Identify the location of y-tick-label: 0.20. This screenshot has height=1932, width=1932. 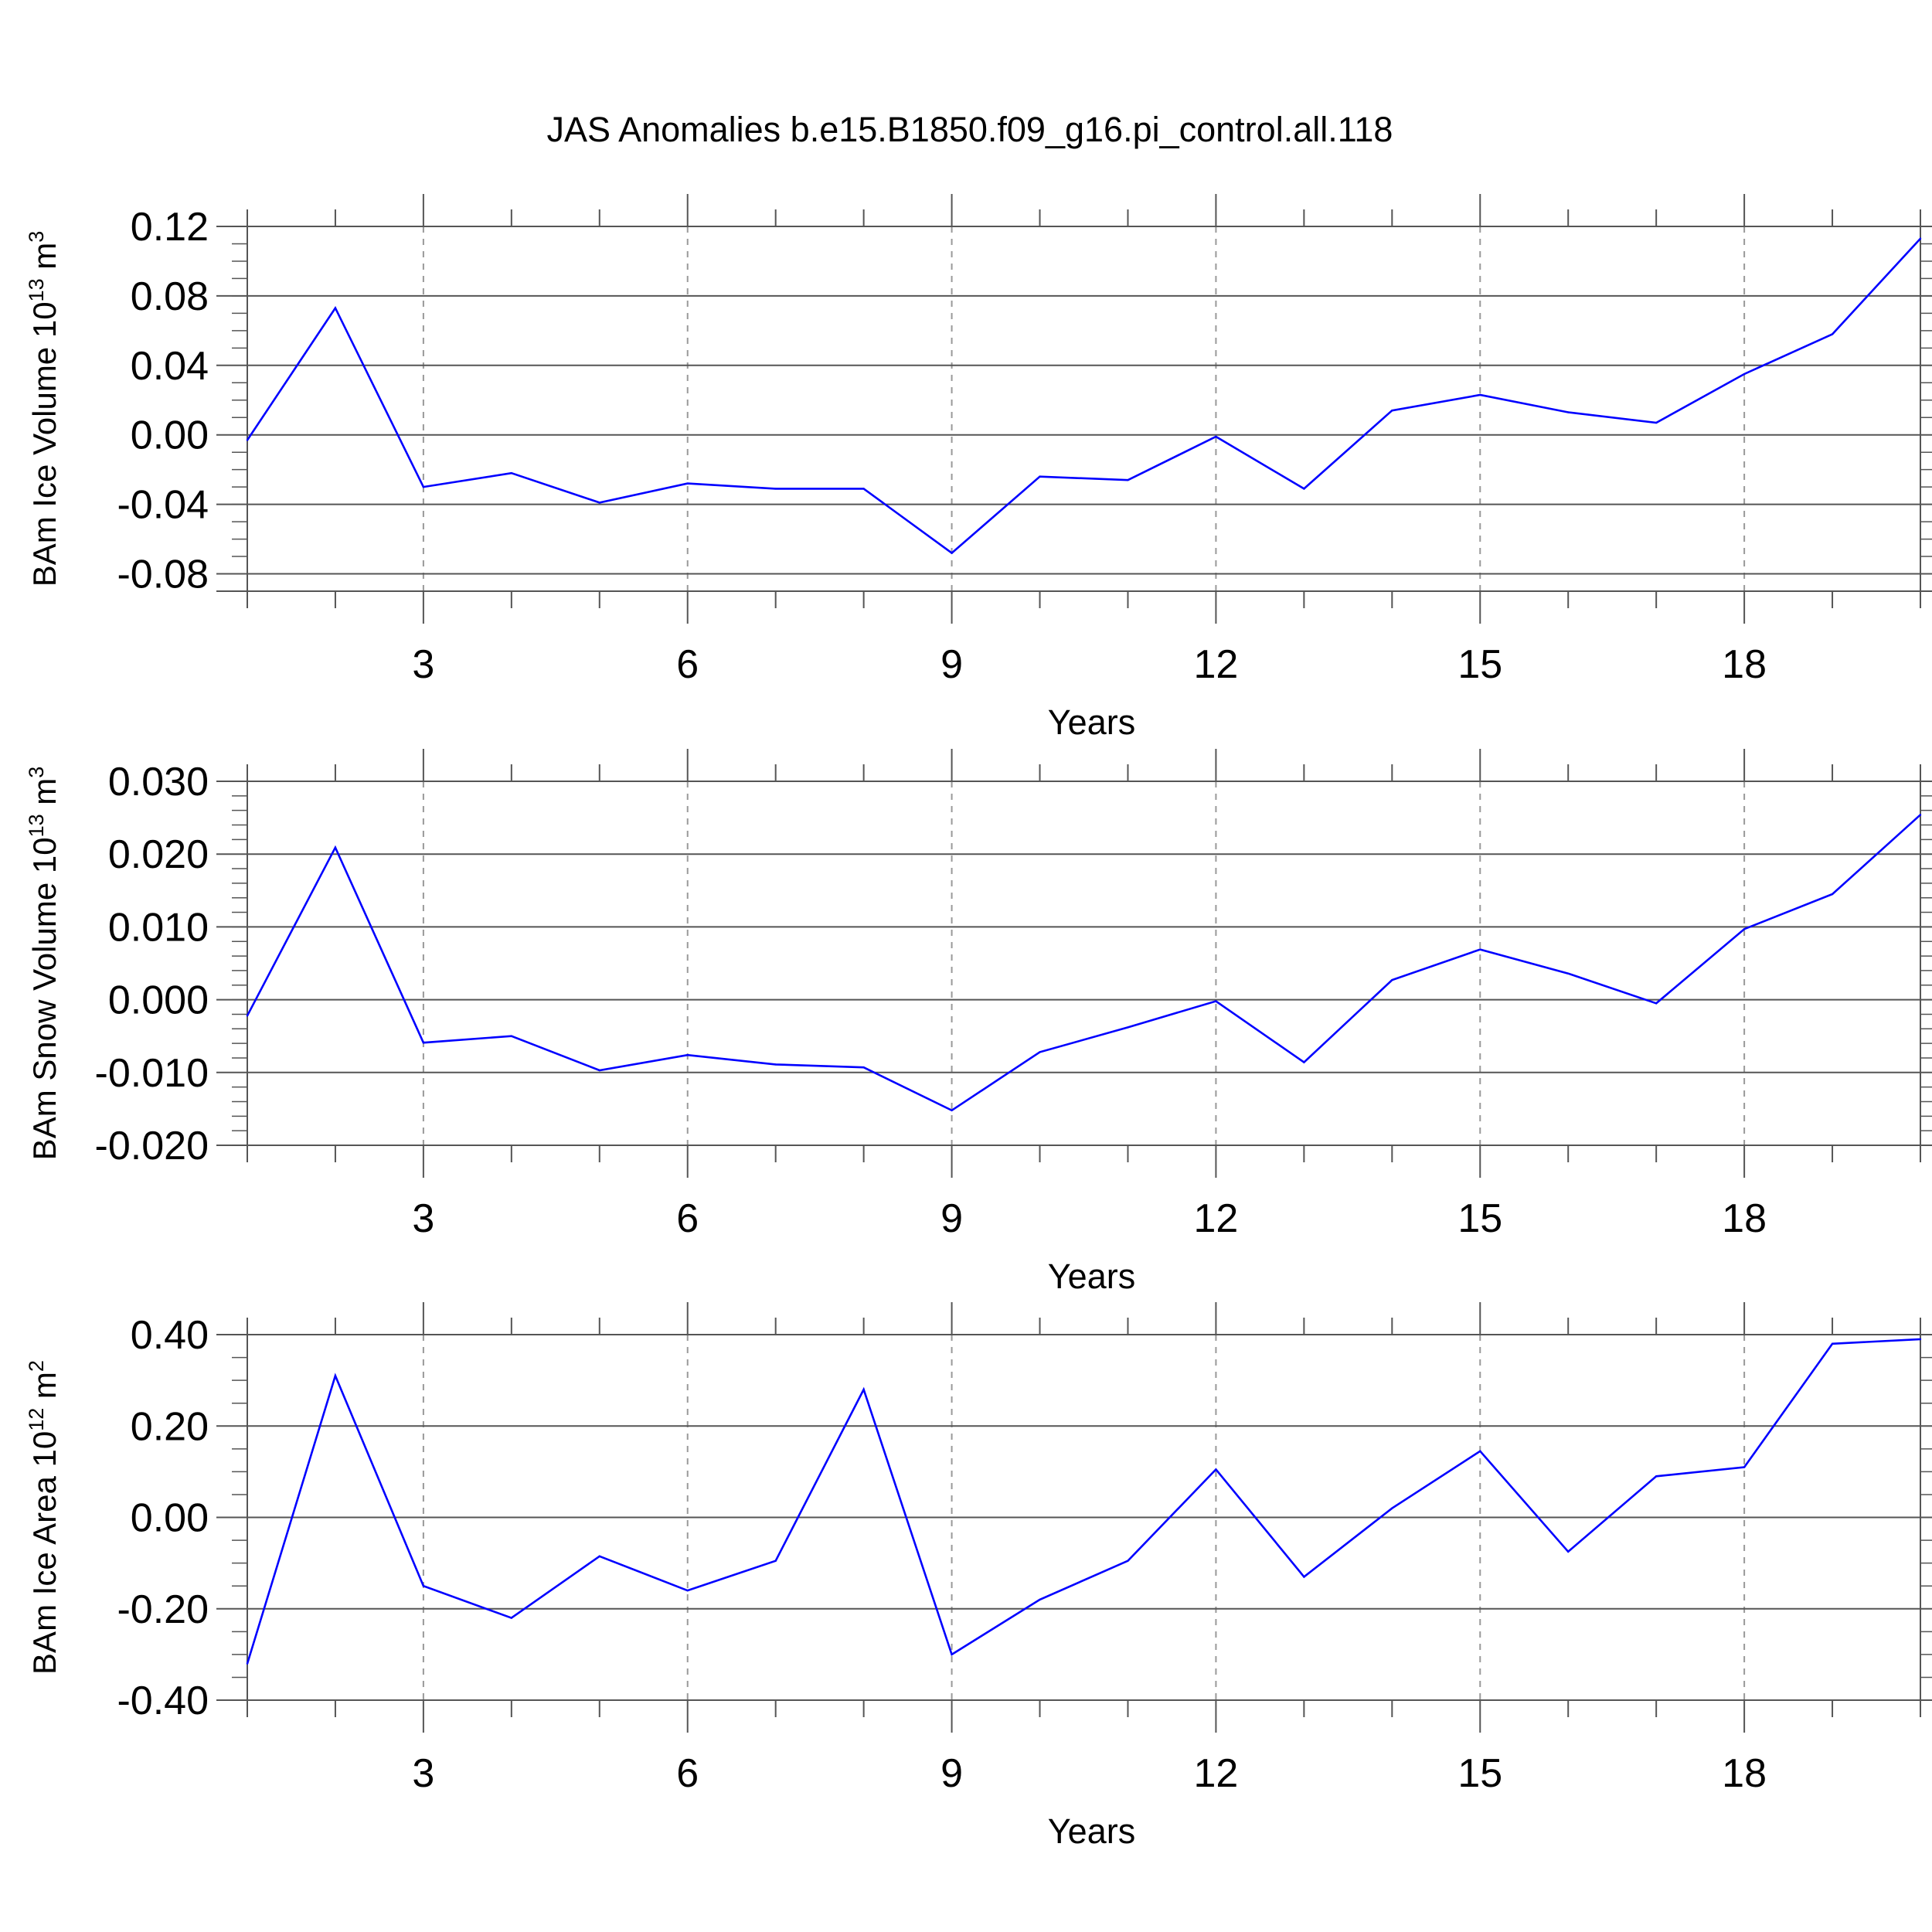
(170, 1426).